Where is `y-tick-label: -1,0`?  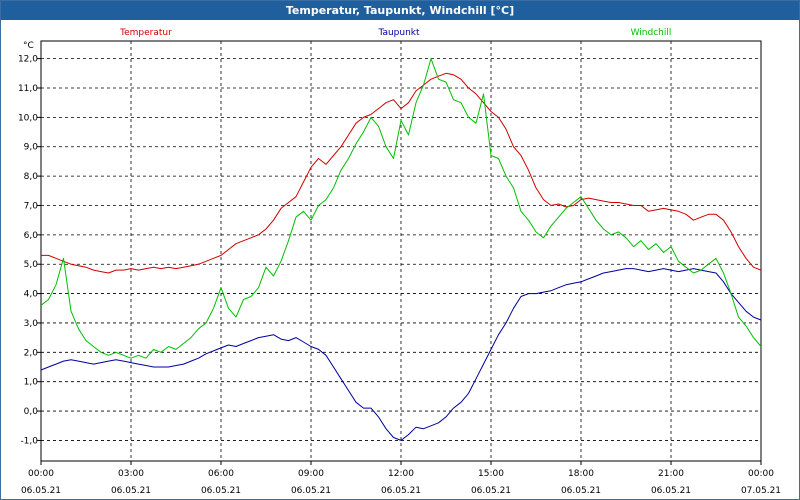
y-tick-label: -1,0 is located at coordinates (29, 441).